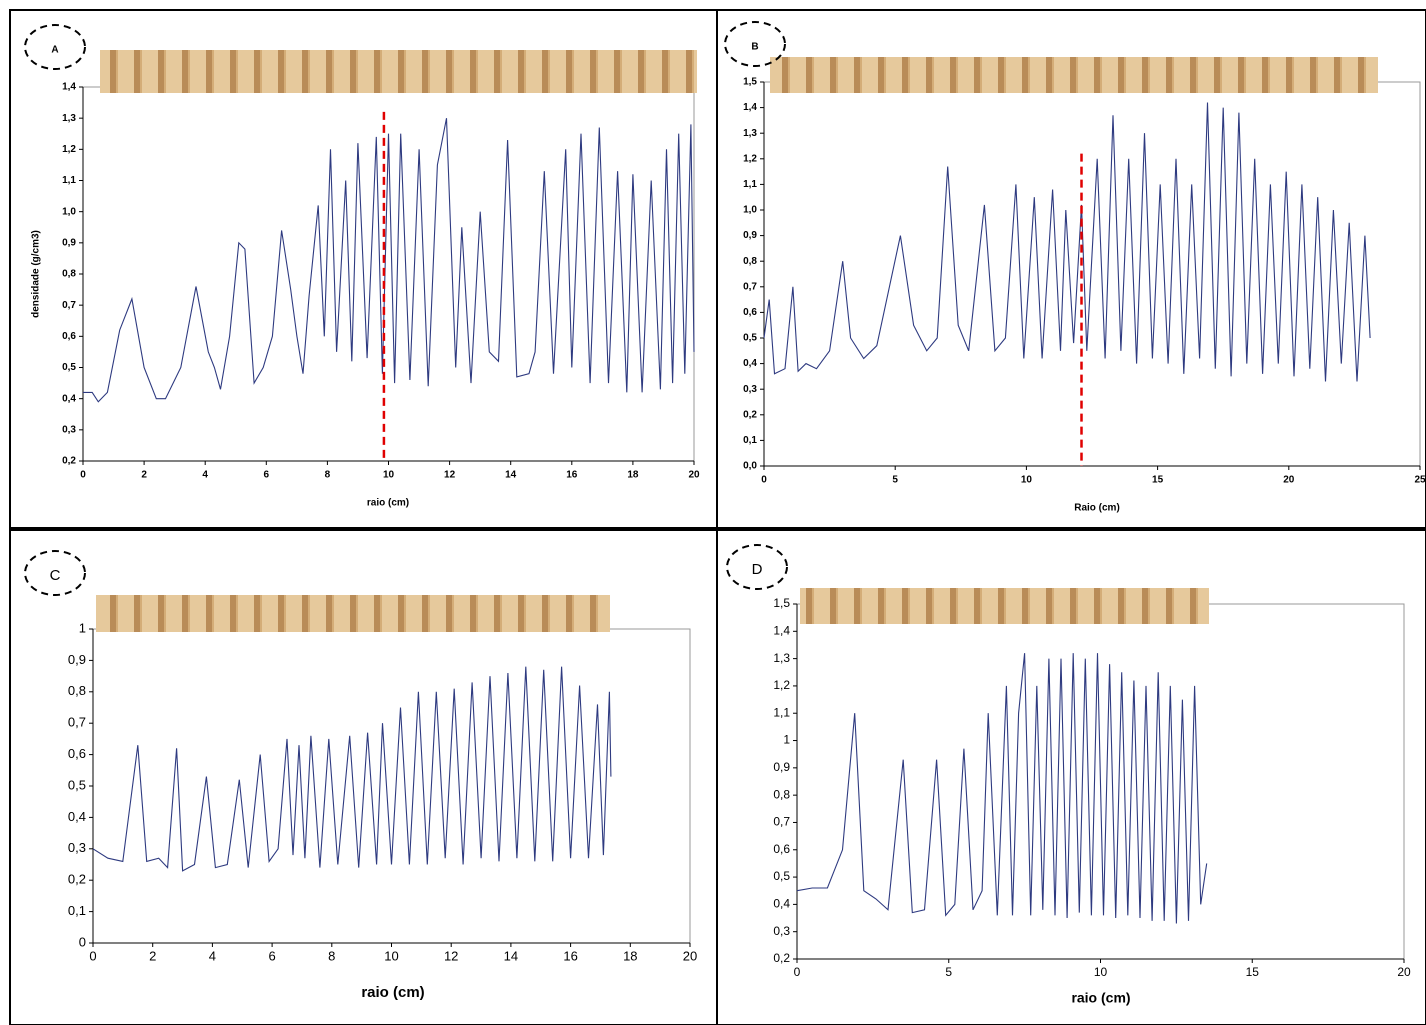 The image size is (1426, 1025). I want to click on x-tick-label: 25, so click(1420, 480).